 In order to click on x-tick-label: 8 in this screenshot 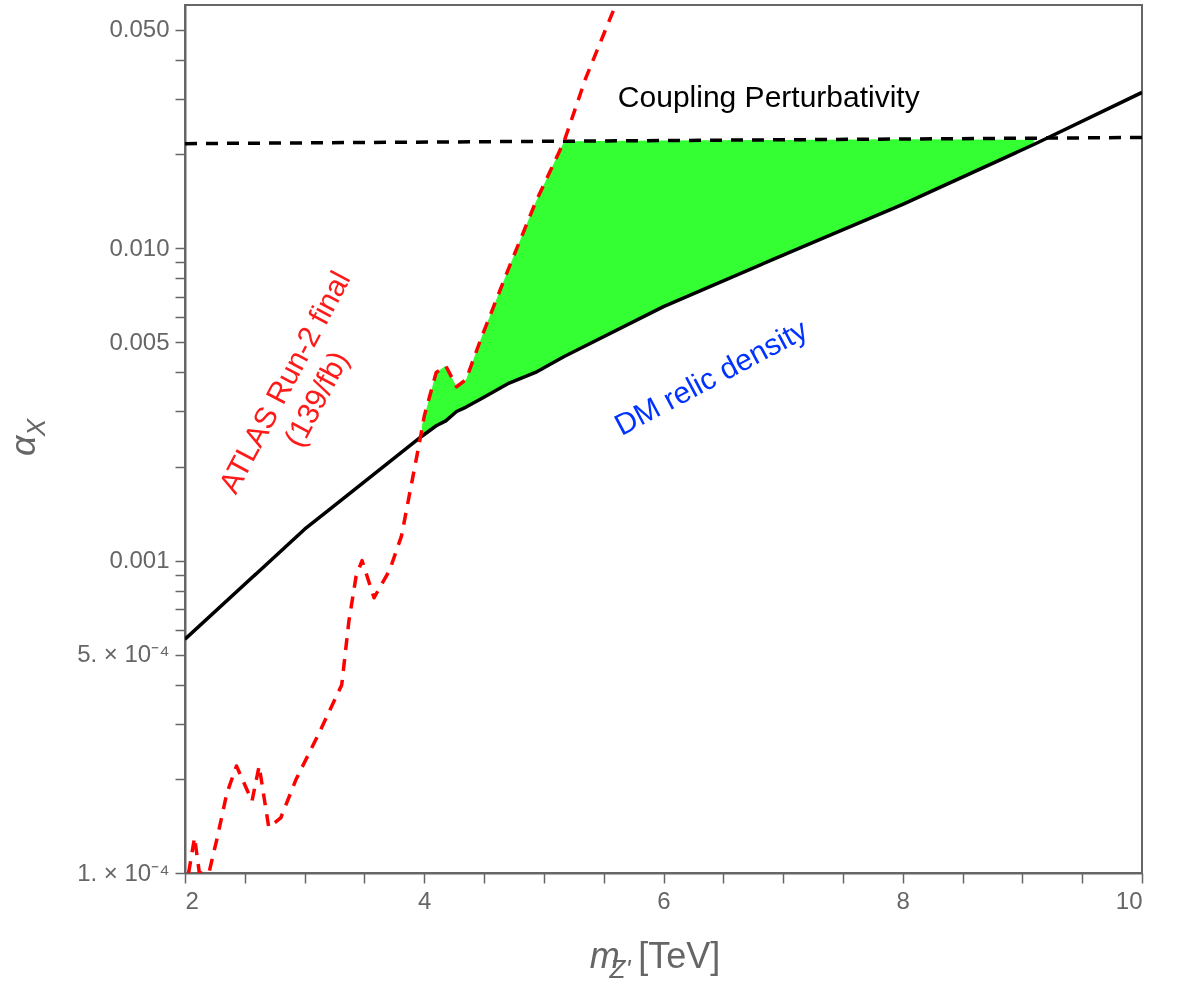, I will do `click(903, 900)`.